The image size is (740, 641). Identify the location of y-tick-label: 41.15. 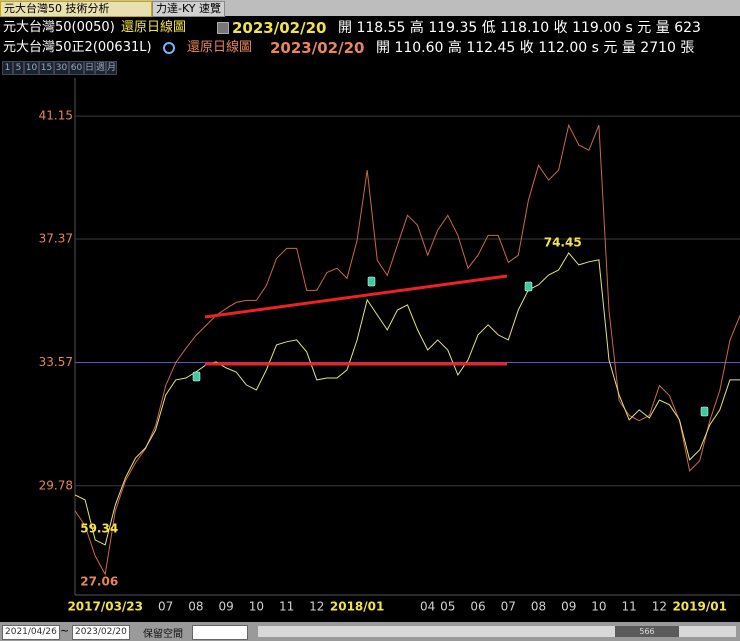
(56, 116).